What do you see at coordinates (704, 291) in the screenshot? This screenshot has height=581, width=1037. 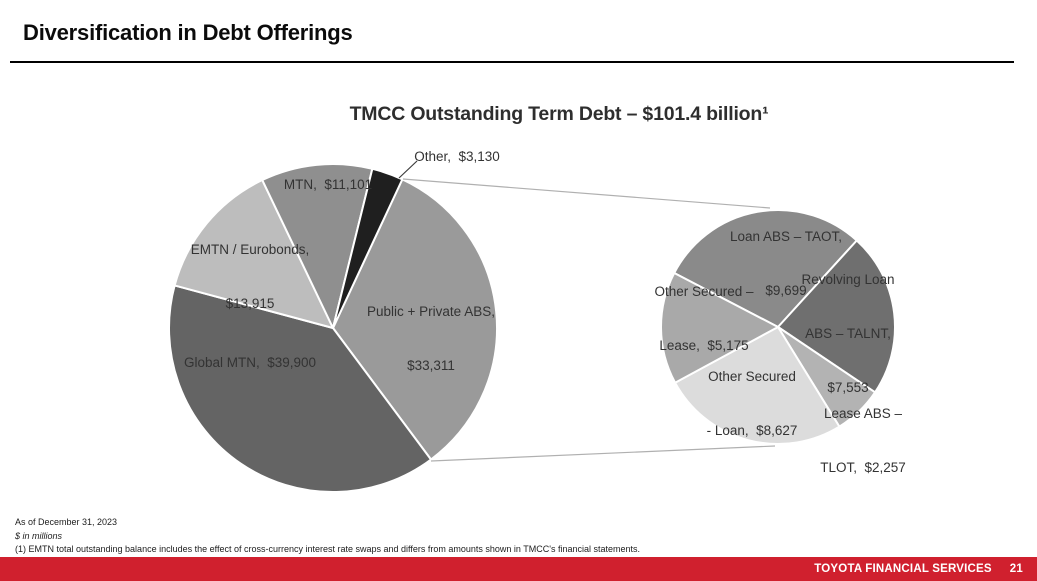 I see `slice-label-line: Other Secured –` at bounding box center [704, 291].